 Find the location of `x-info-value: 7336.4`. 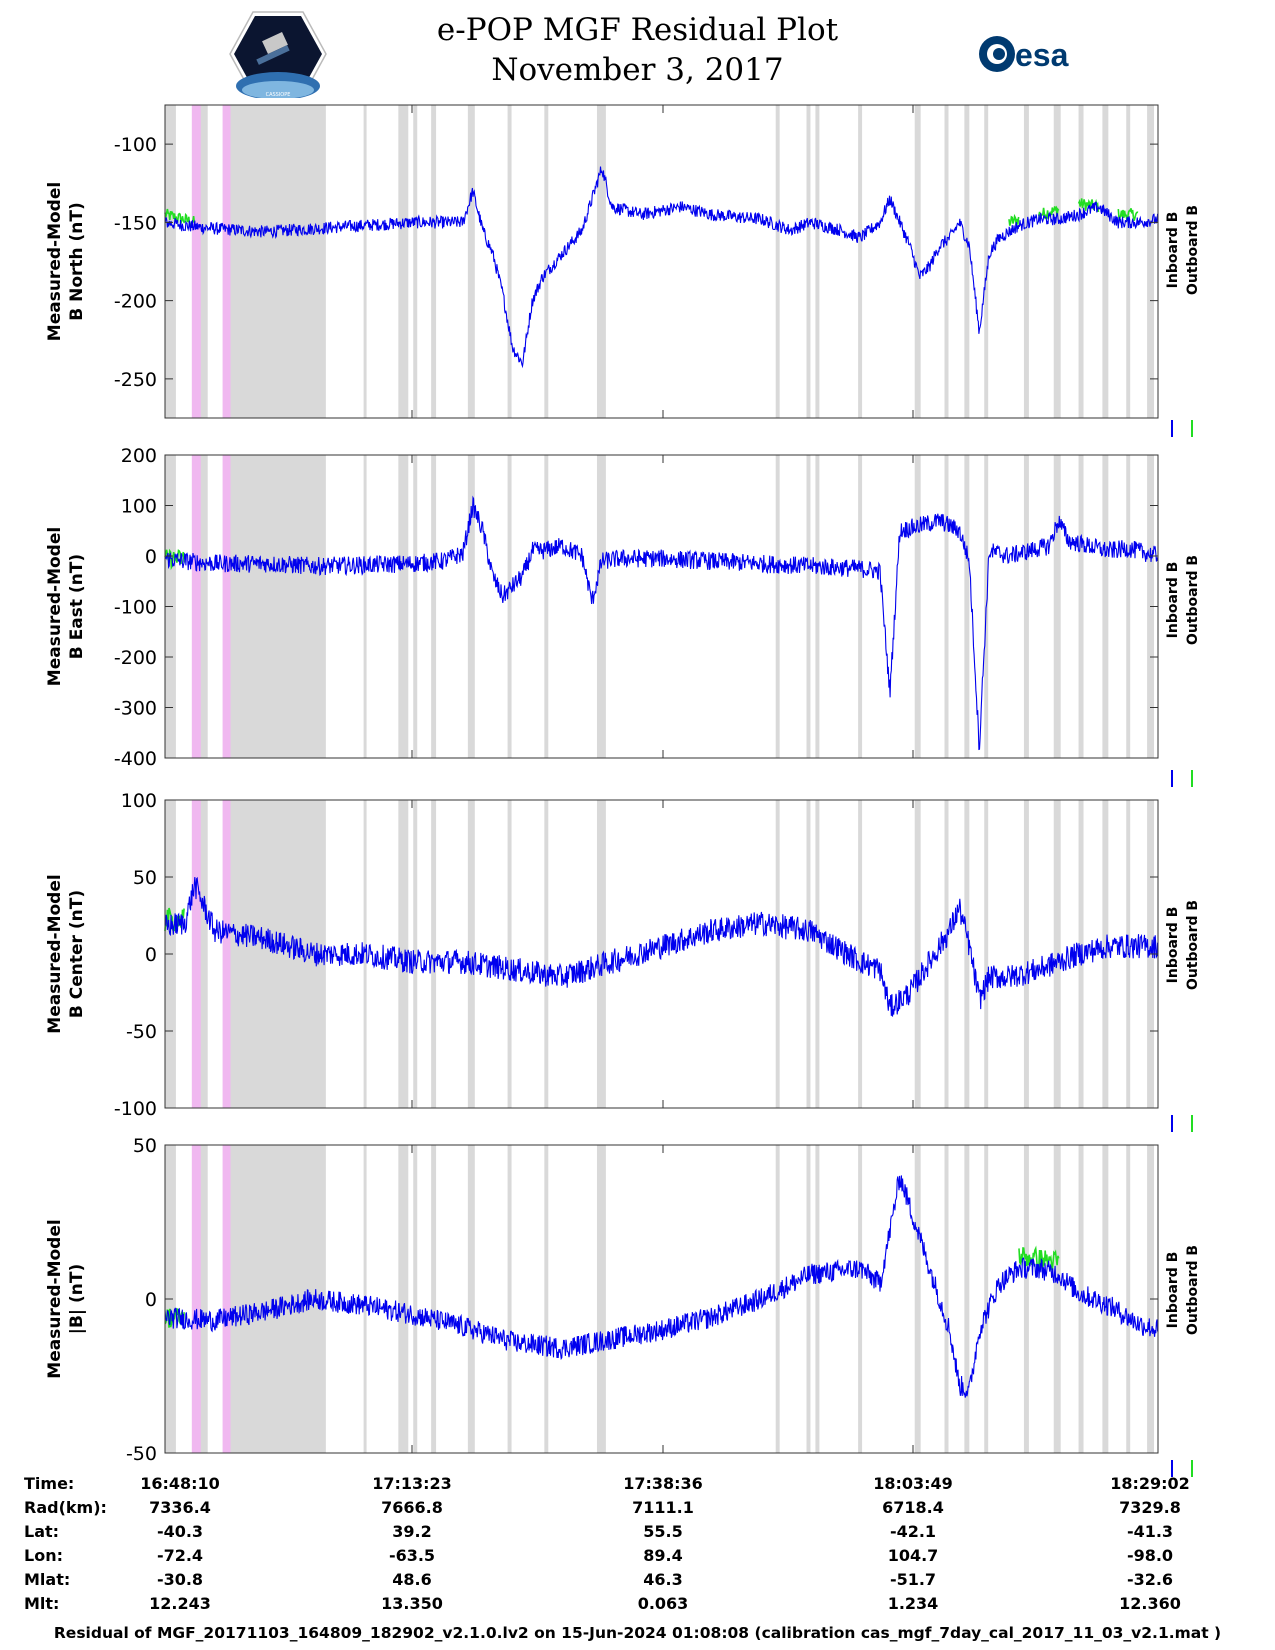

x-info-value: 7336.4 is located at coordinates (180, 1507).